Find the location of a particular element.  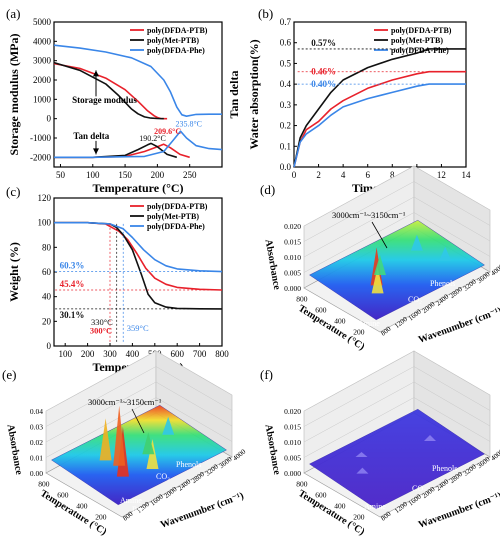

panel-b-x-tick-label: 6 is located at coordinates (367, 175).